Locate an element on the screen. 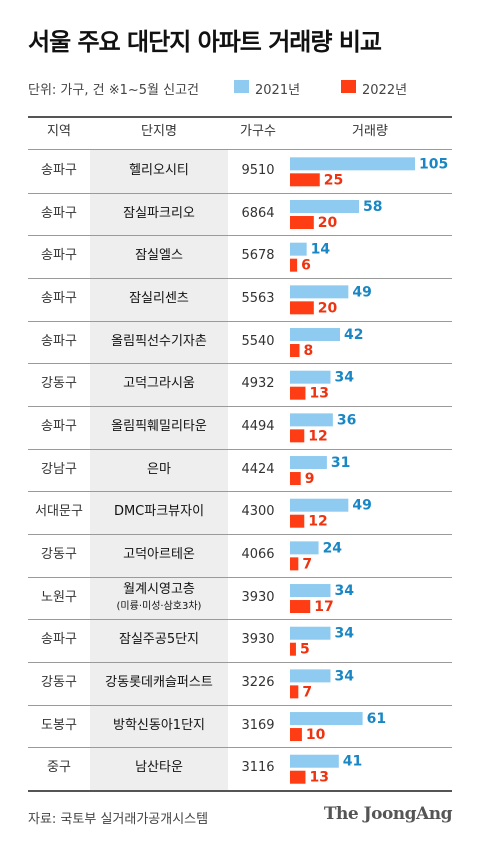 The width and height of the screenshot is (480, 862). legend-swatch-2022 is located at coordinates (348, 86).